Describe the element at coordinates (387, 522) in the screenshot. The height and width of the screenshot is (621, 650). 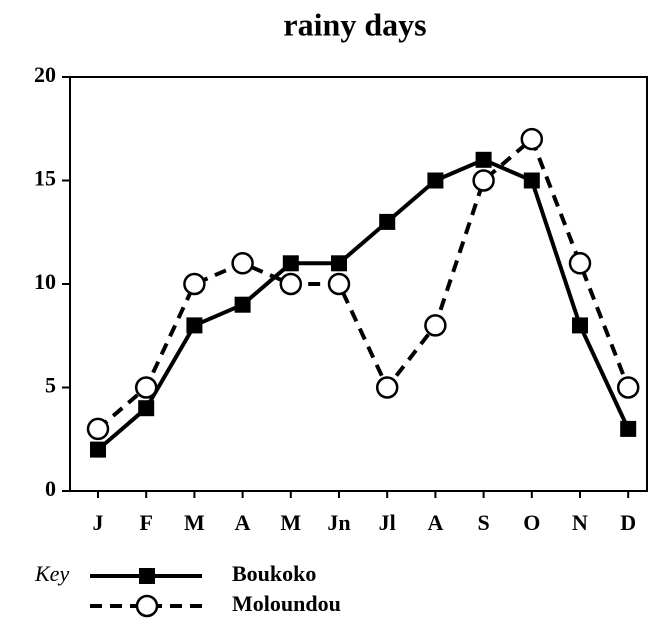
I see `x-tick-label: Jl` at that location.